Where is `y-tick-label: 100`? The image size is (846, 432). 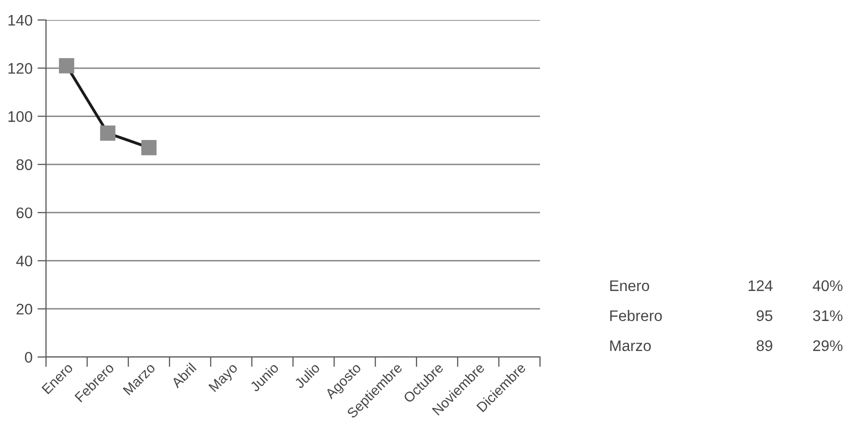 y-tick-label: 100 is located at coordinates (20, 116).